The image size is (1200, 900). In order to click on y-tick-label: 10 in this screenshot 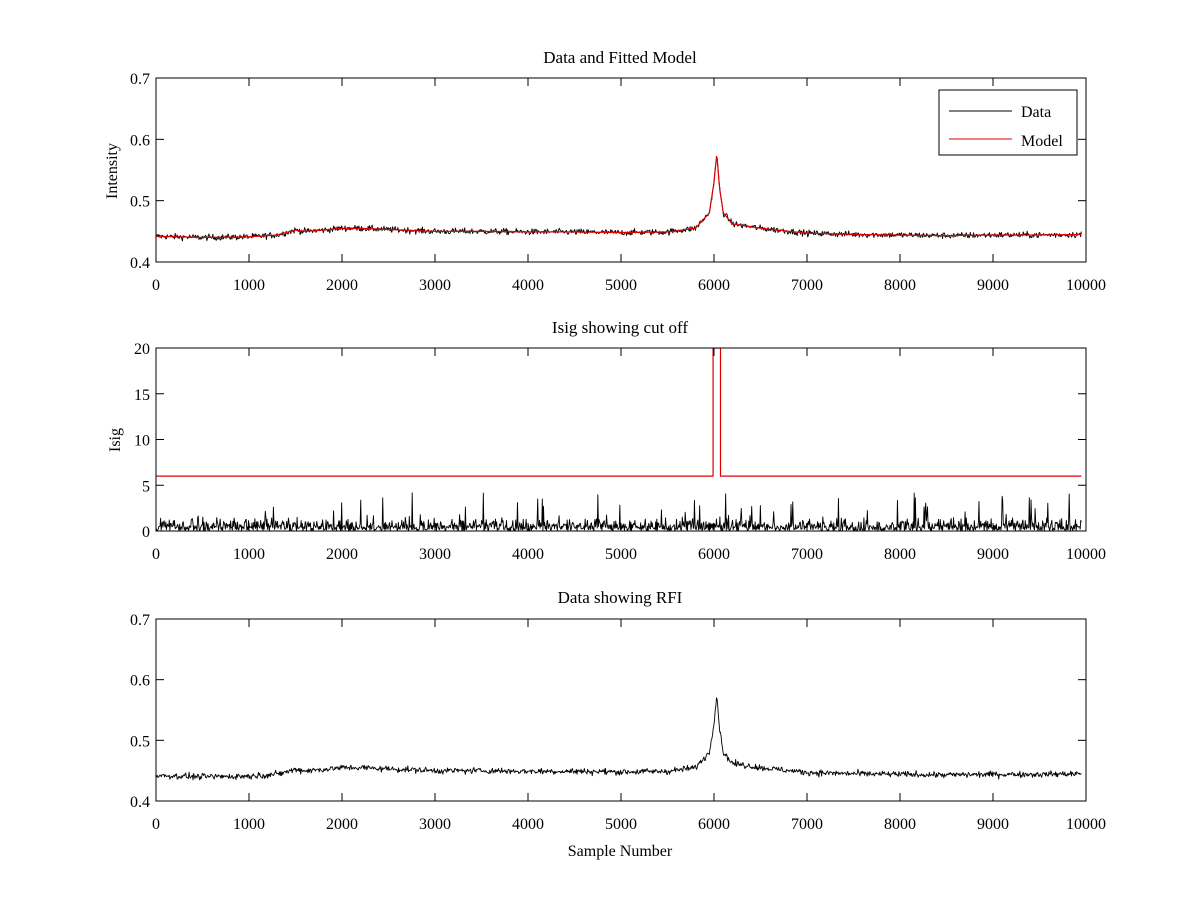, I will do `click(142, 441)`.